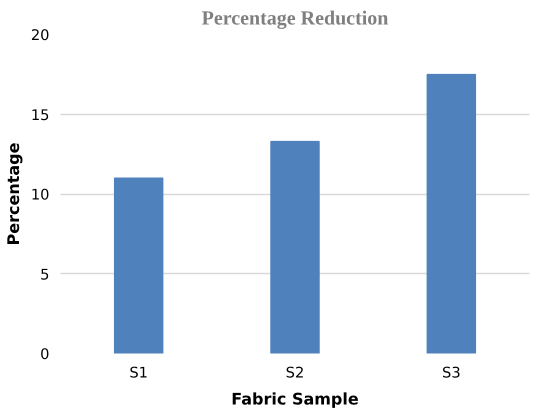 This screenshot has width=537, height=411. Describe the element at coordinates (40, 195) in the screenshot. I see `y-tick-label: 10` at that location.